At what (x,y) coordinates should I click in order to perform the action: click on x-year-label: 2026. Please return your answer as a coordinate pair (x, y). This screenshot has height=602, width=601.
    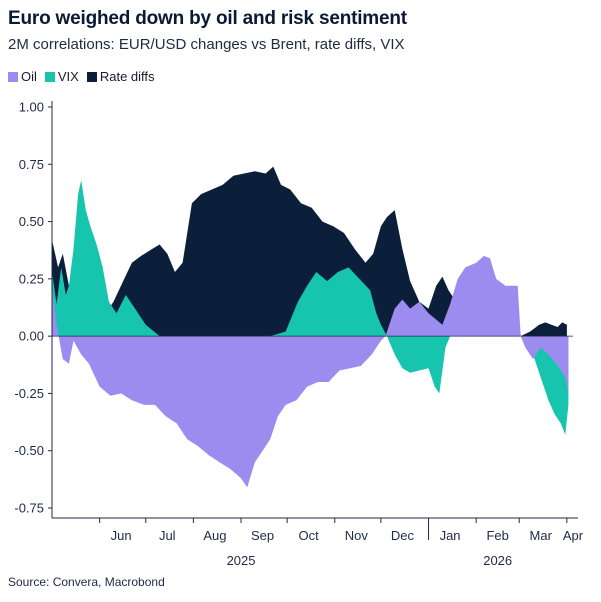
    Looking at the image, I should click on (497, 560).